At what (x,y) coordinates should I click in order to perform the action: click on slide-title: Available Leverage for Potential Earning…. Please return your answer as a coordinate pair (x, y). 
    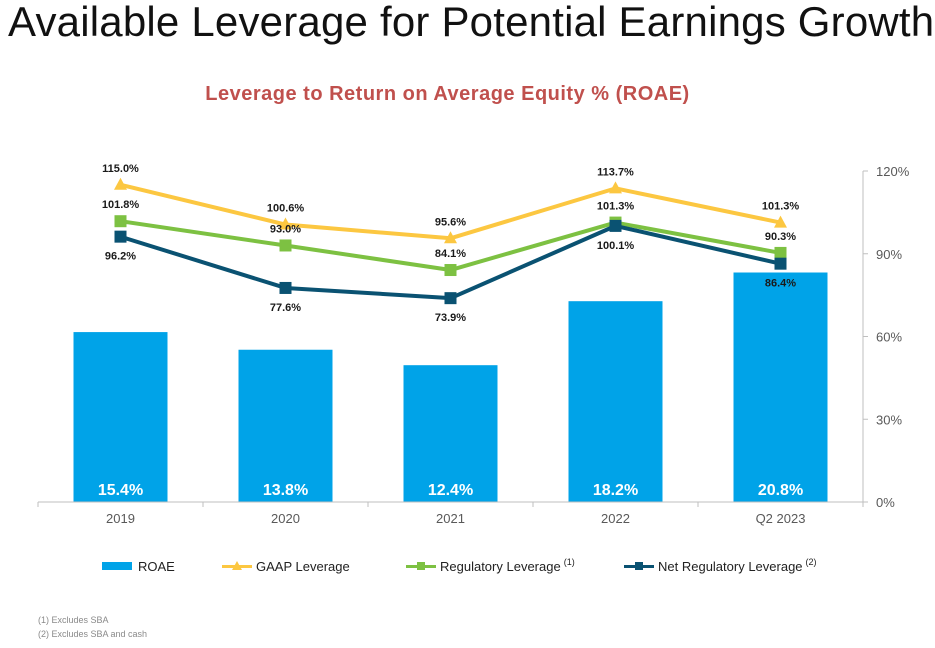
    Looking at the image, I should click on (471, 22).